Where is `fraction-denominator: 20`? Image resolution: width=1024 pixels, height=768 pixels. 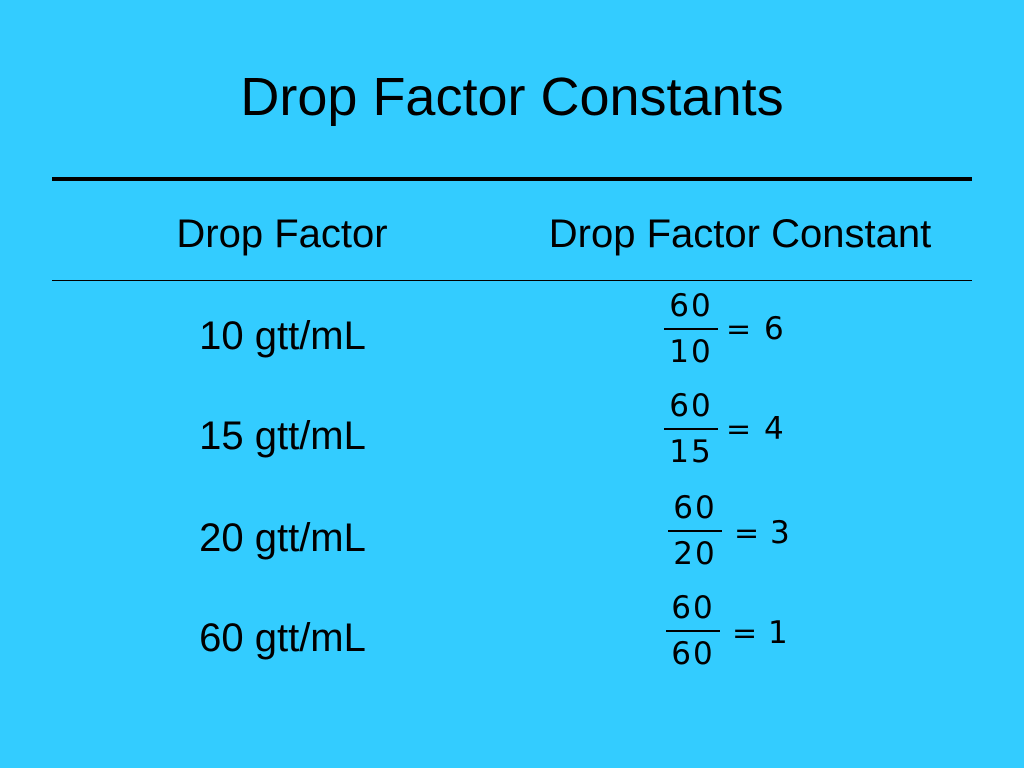
fraction-denominator: 20 is located at coordinates (695, 554).